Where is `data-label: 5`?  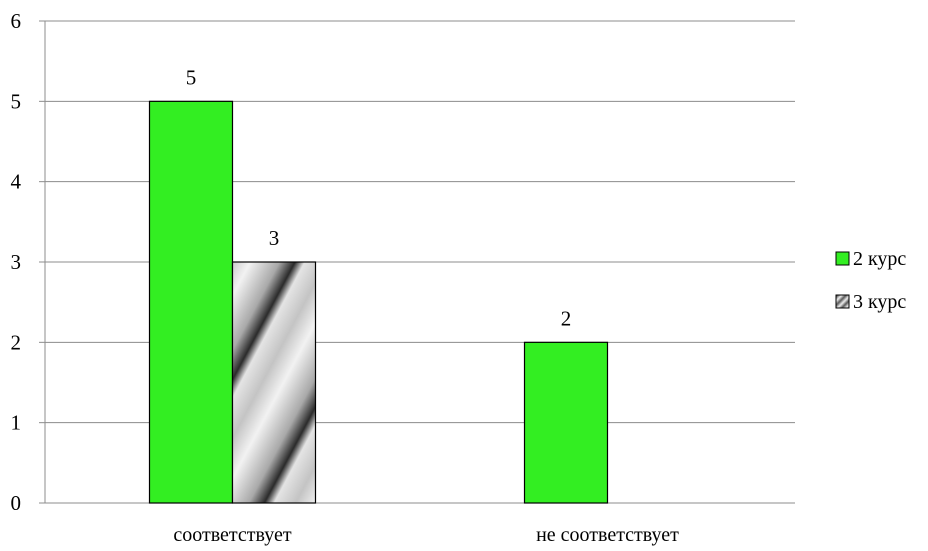
data-label: 5 is located at coordinates (191, 77).